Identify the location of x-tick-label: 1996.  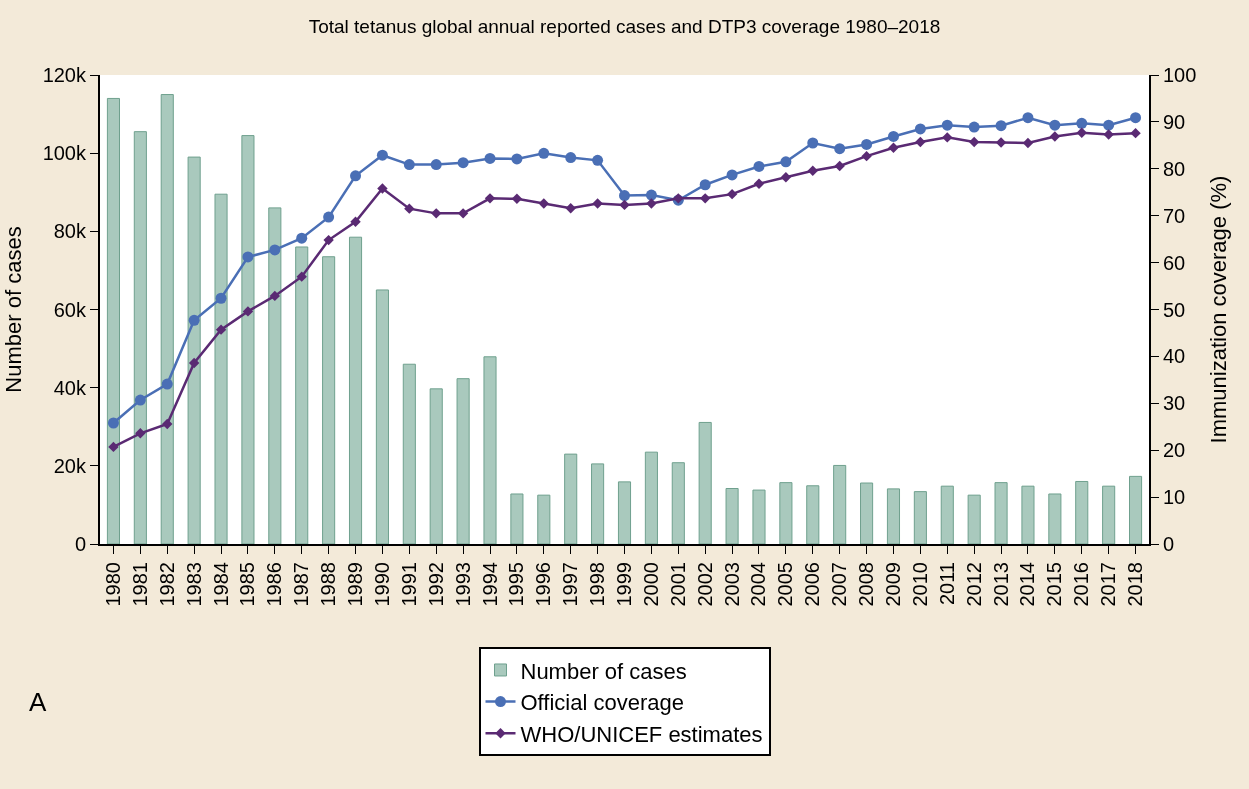
(543, 584).